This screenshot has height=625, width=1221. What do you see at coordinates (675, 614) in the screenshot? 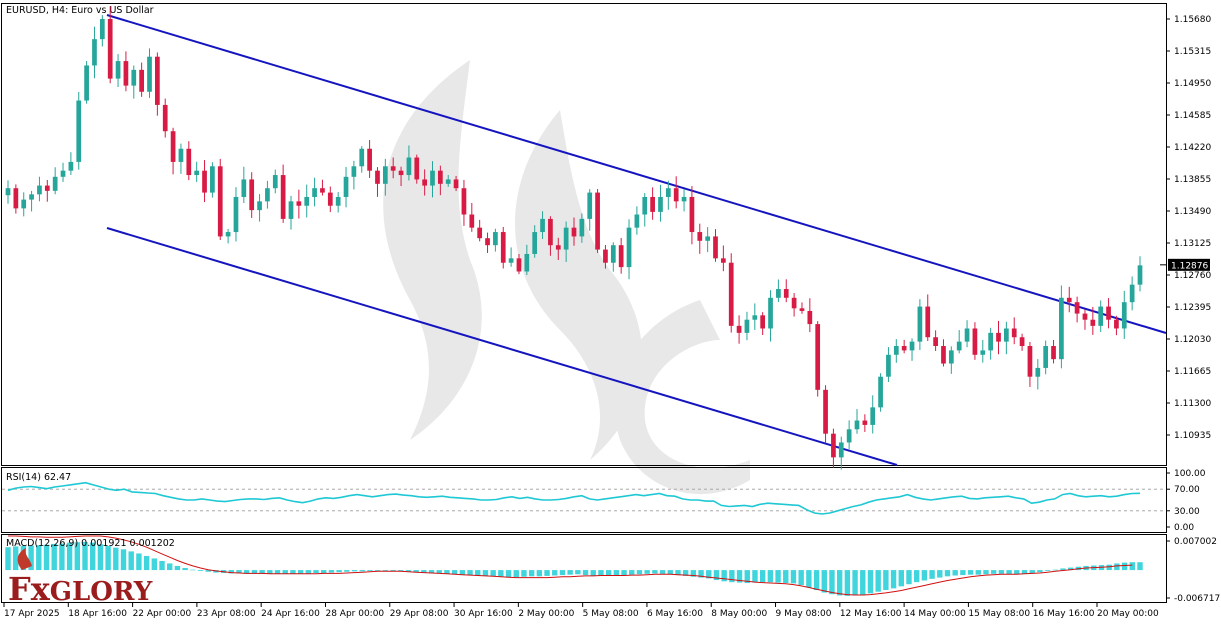
I see `time-tick-label: 6 May 16:00` at bounding box center [675, 614].